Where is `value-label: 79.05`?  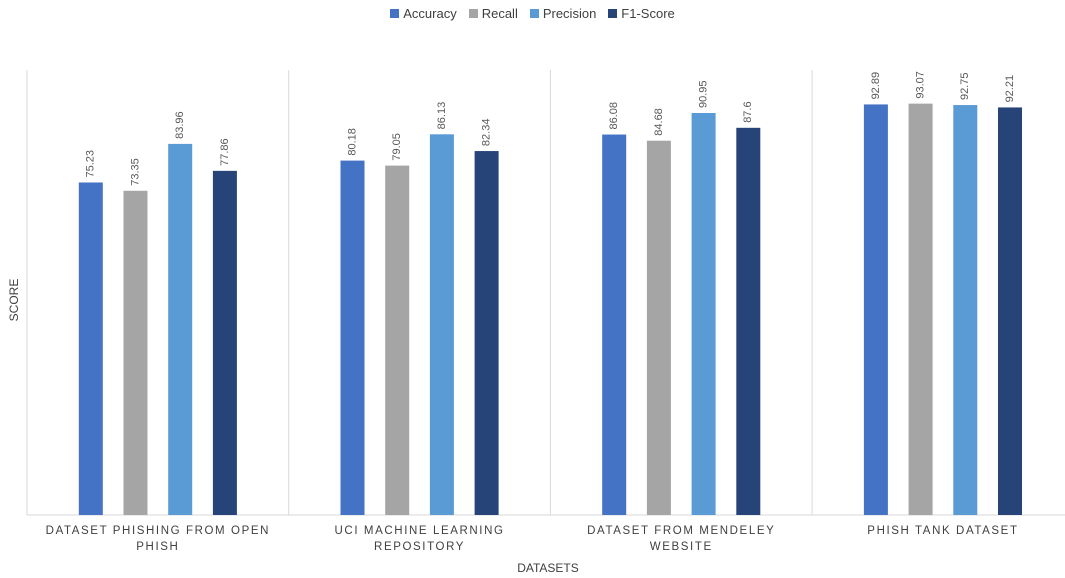
value-label: 79.05 is located at coordinates (397, 147).